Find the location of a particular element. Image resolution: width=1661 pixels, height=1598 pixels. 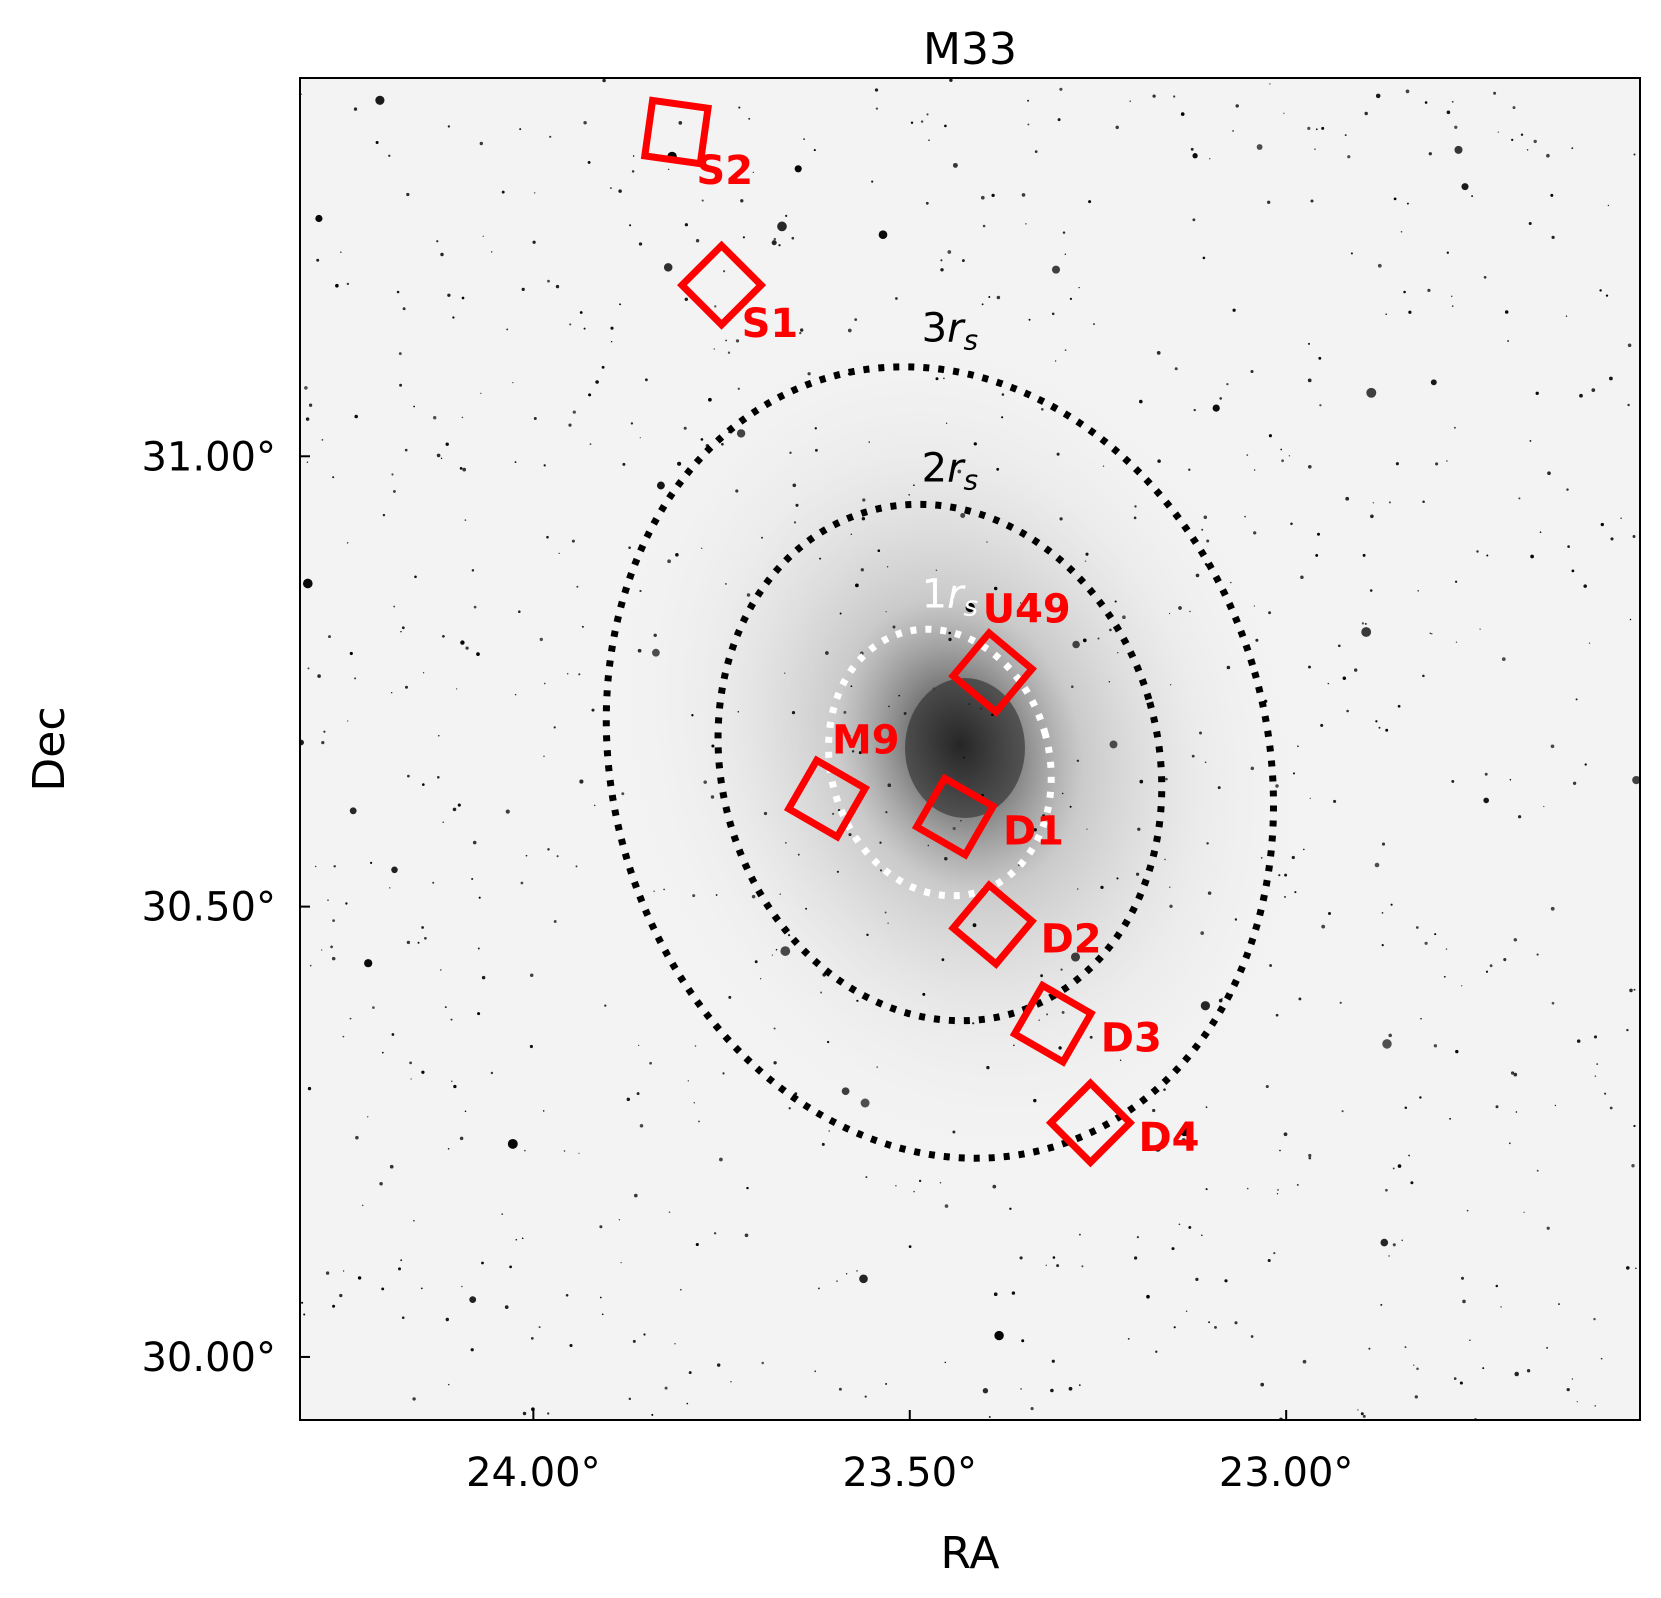

y-tick-label: 30.50° is located at coordinates (208, 908).